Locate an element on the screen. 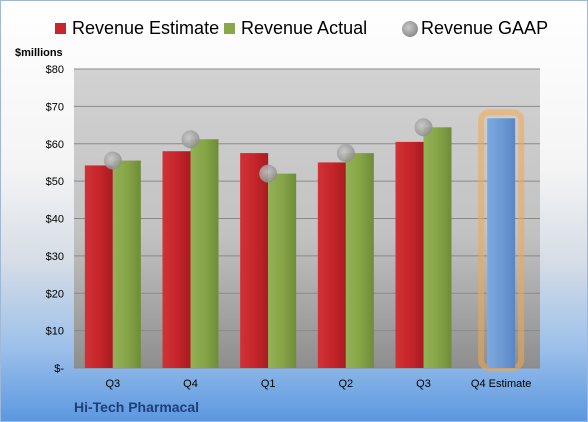  legend-label: Revenue Estimate is located at coordinates (145, 28).